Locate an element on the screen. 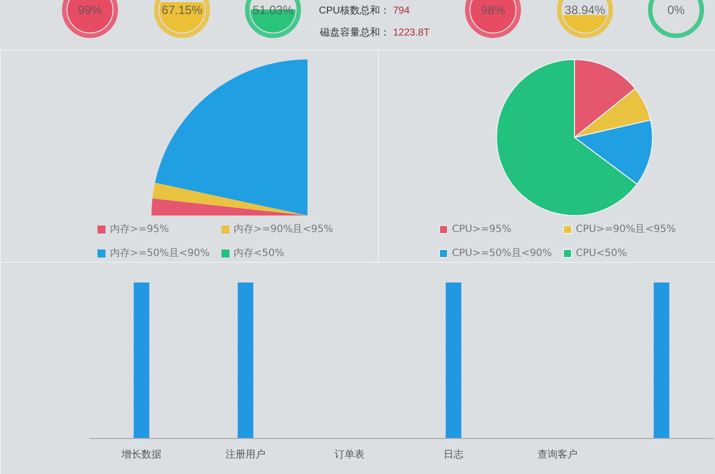 The image size is (715, 474). text: 磁盘容量总和： is located at coordinates (354, 32).